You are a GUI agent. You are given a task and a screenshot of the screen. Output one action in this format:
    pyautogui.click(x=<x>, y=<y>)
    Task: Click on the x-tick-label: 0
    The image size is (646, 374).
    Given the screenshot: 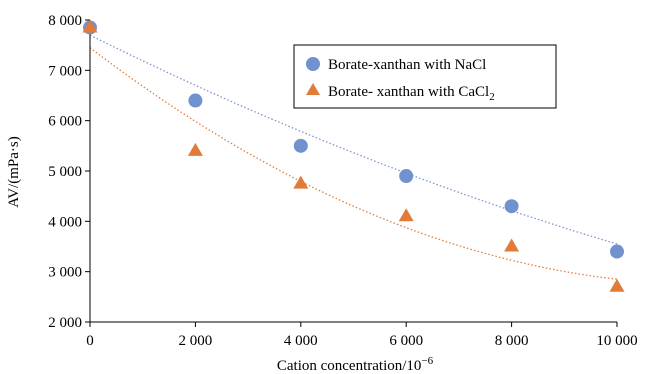 What is the action you would take?
    pyautogui.click(x=90, y=341)
    